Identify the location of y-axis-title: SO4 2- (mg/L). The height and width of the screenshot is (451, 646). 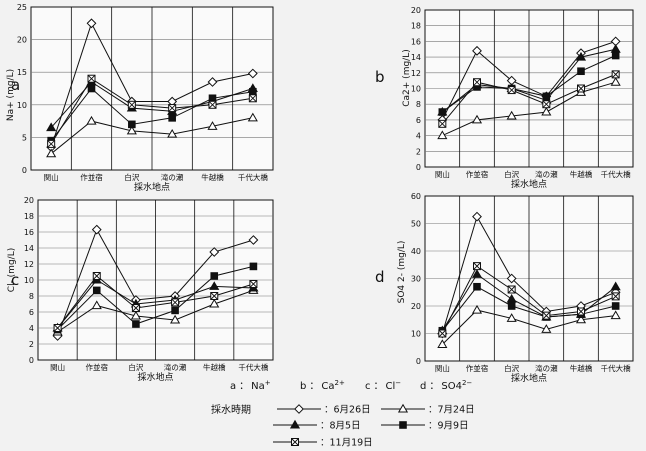
(402, 272).